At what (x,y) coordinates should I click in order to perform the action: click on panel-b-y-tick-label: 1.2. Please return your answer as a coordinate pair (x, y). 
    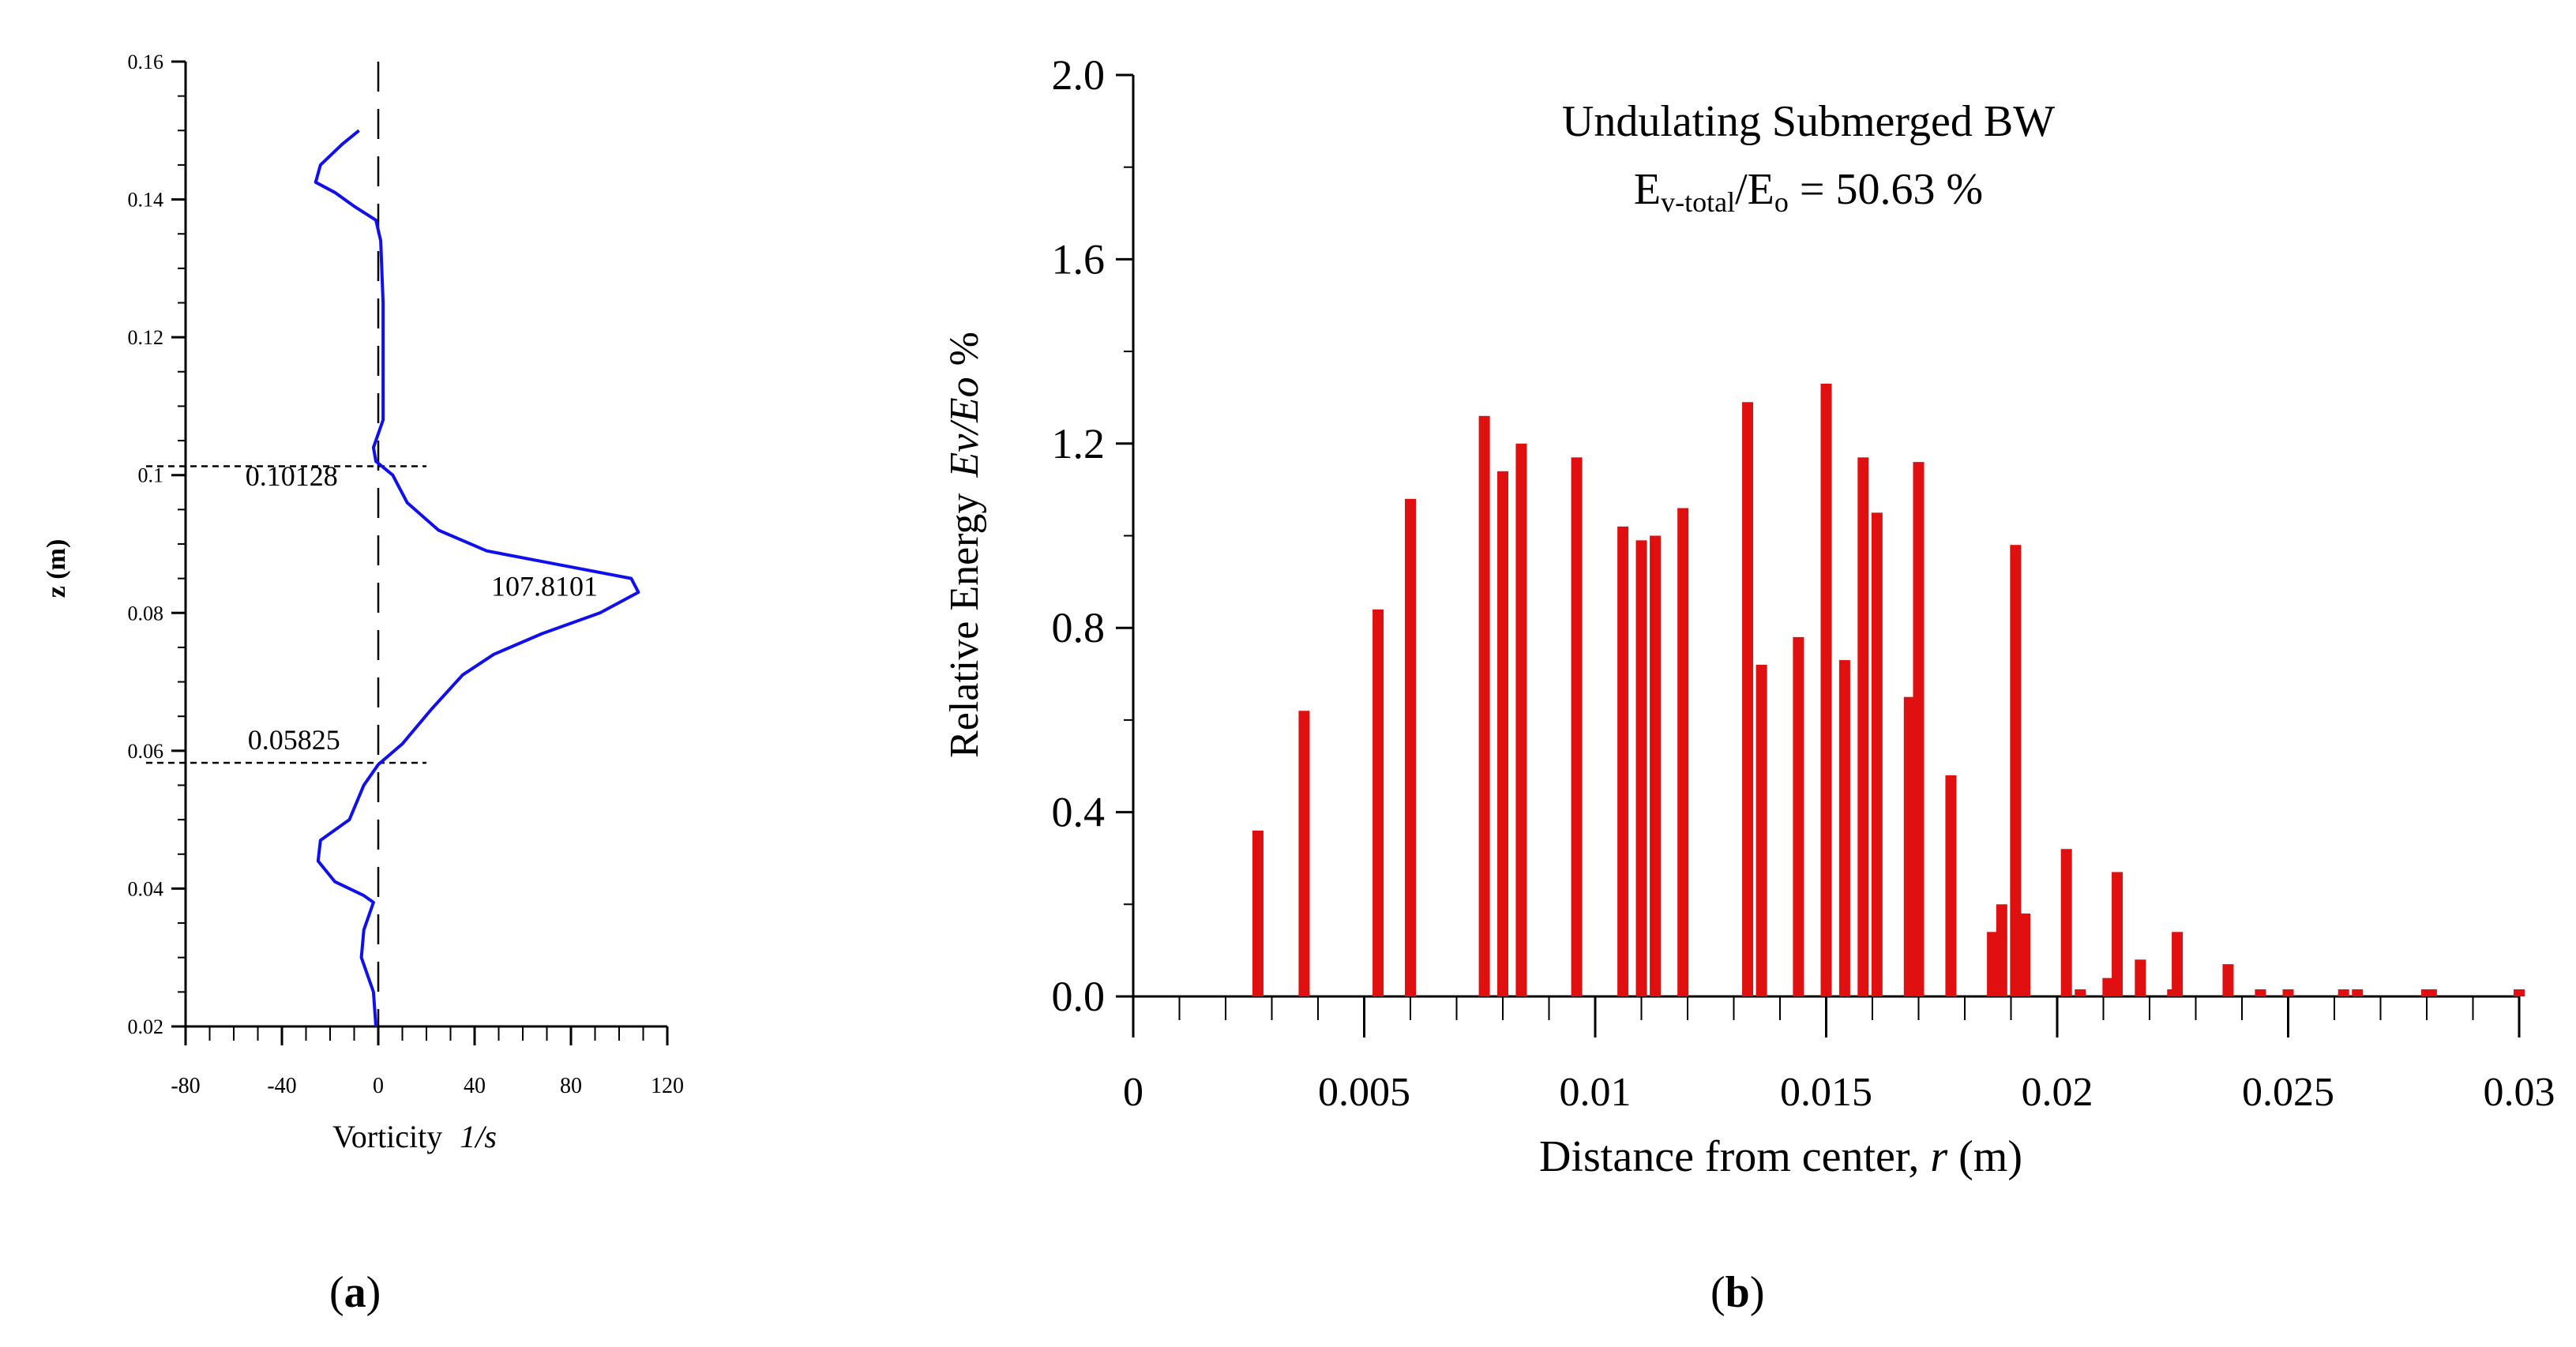
    Looking at the image, I should click on (1079, 443).